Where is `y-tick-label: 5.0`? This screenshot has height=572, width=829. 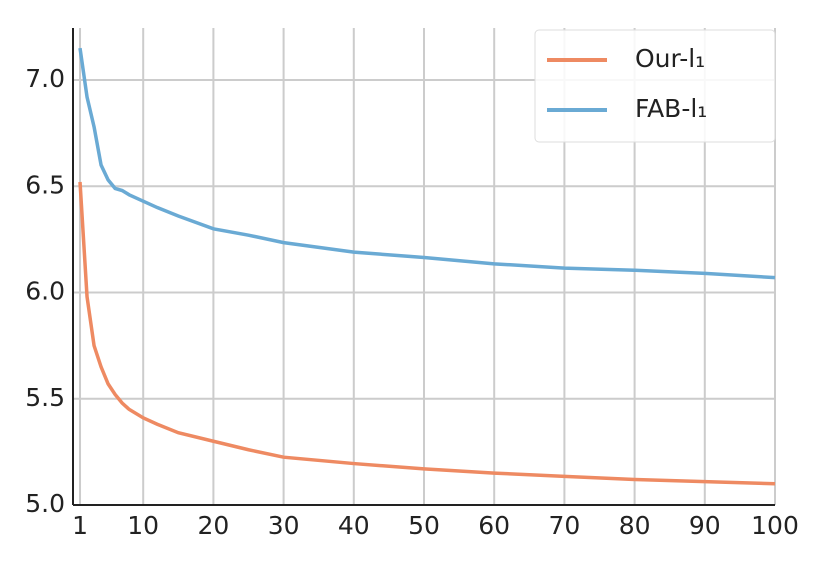
y-tick-label: 5.0 is located at coordinates (45, 503).